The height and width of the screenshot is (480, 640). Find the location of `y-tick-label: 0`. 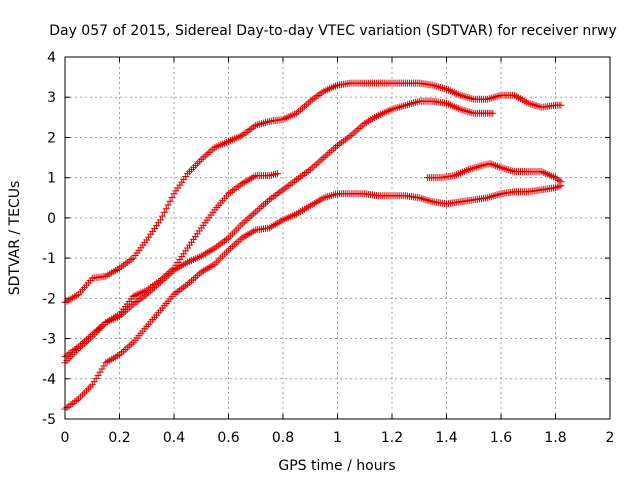

y-tick-label: 0 is located at coordinates (51, 219).